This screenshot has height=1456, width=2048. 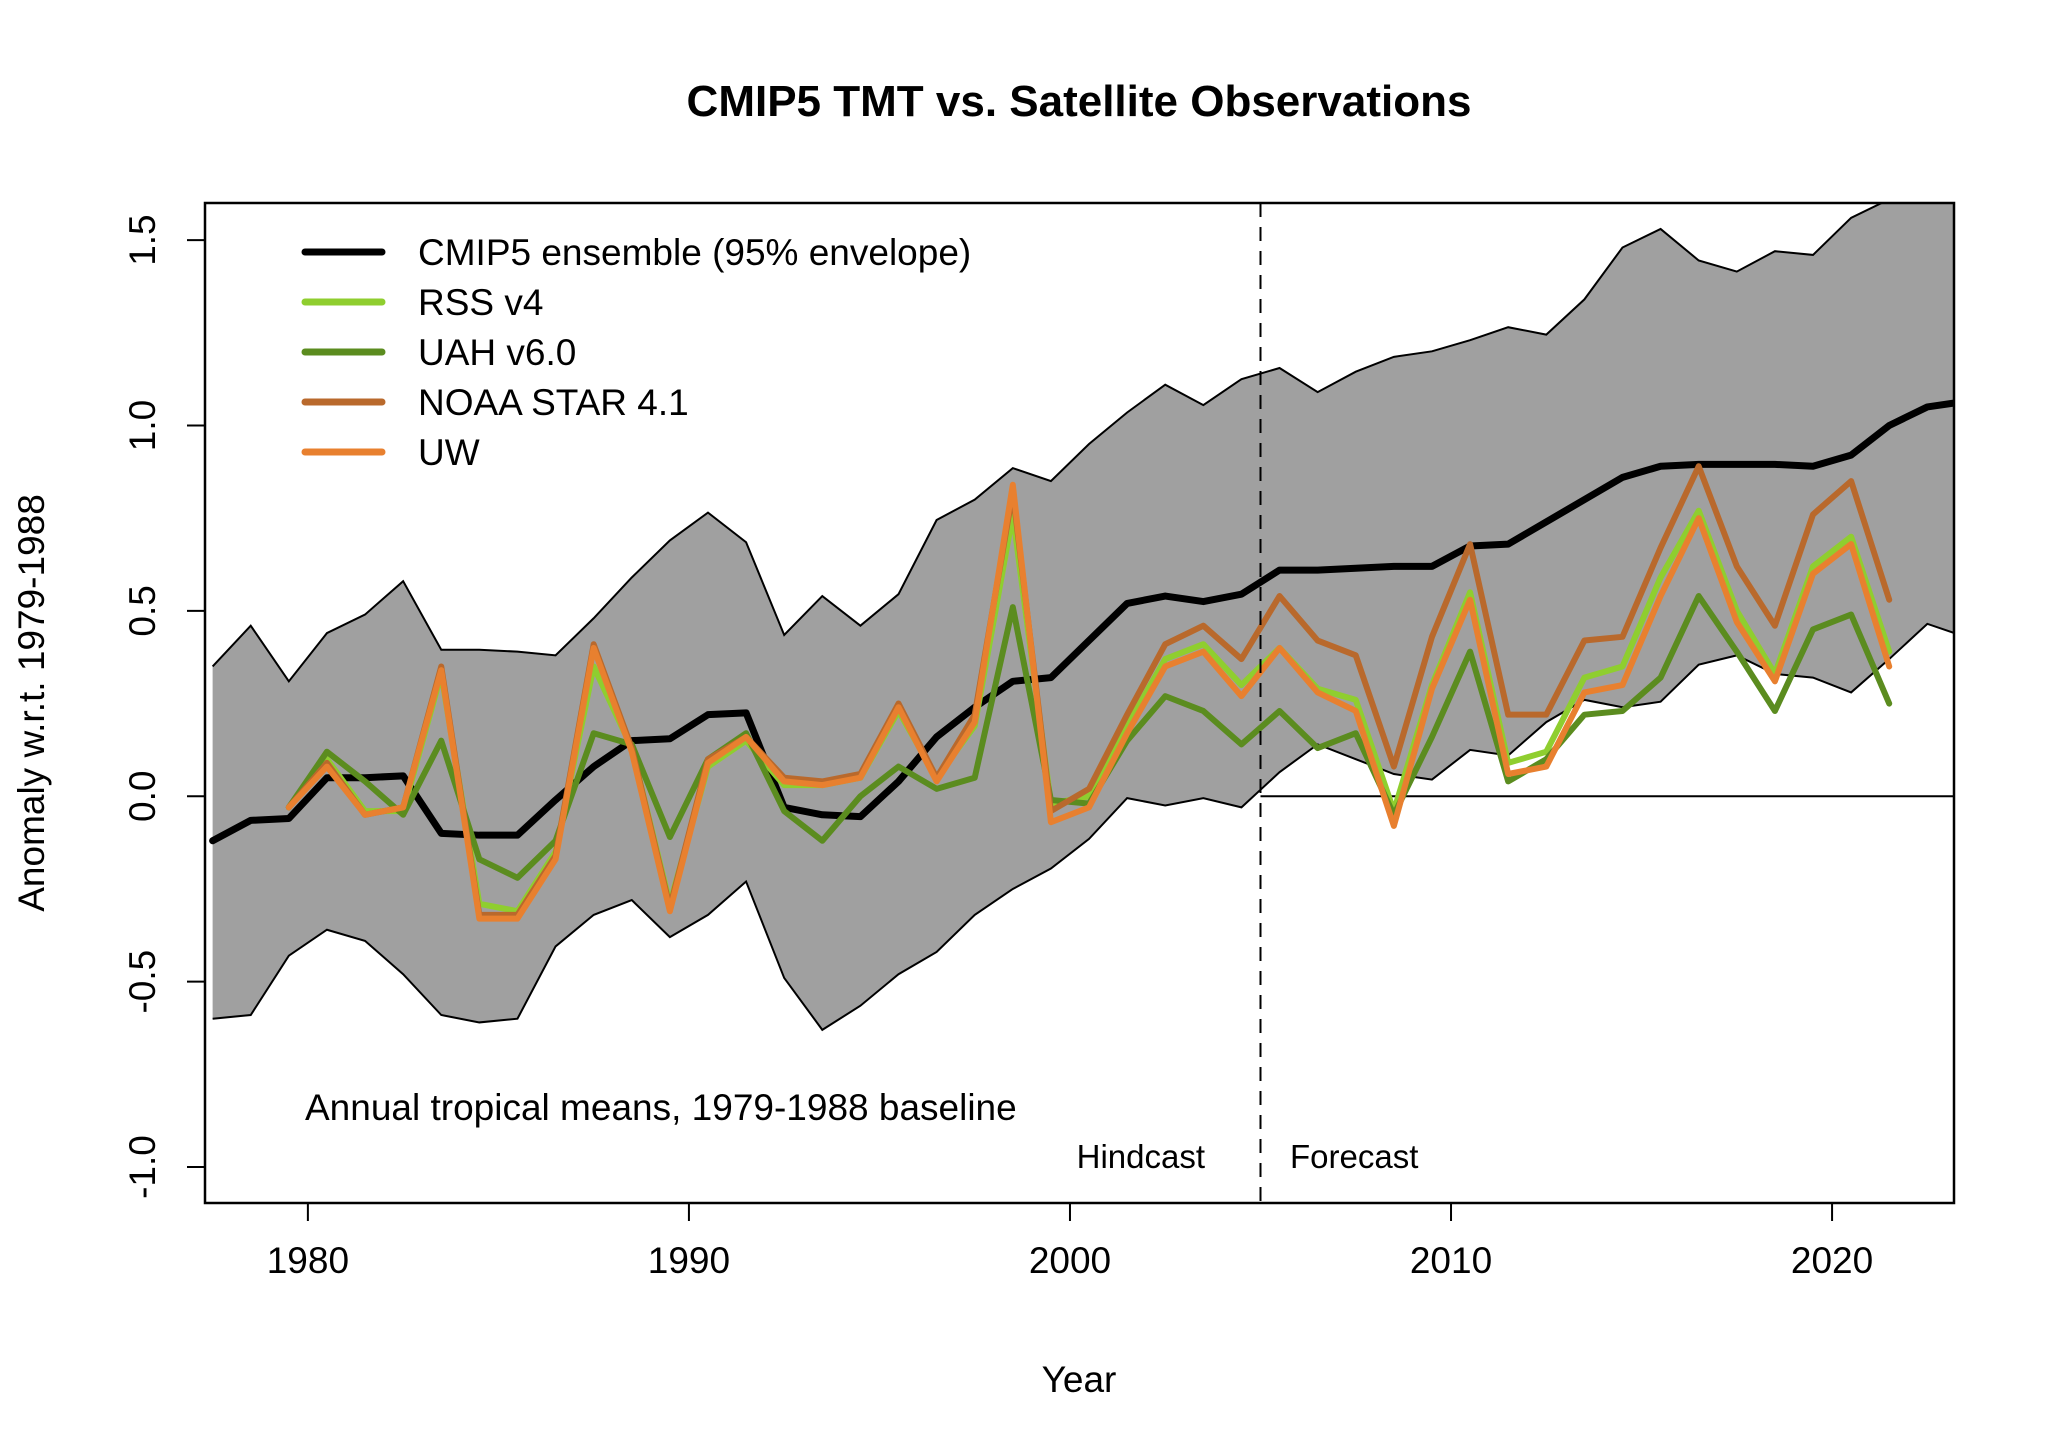 I want to click on x-tick-label: 2000, so click(x=1070, y=1260).